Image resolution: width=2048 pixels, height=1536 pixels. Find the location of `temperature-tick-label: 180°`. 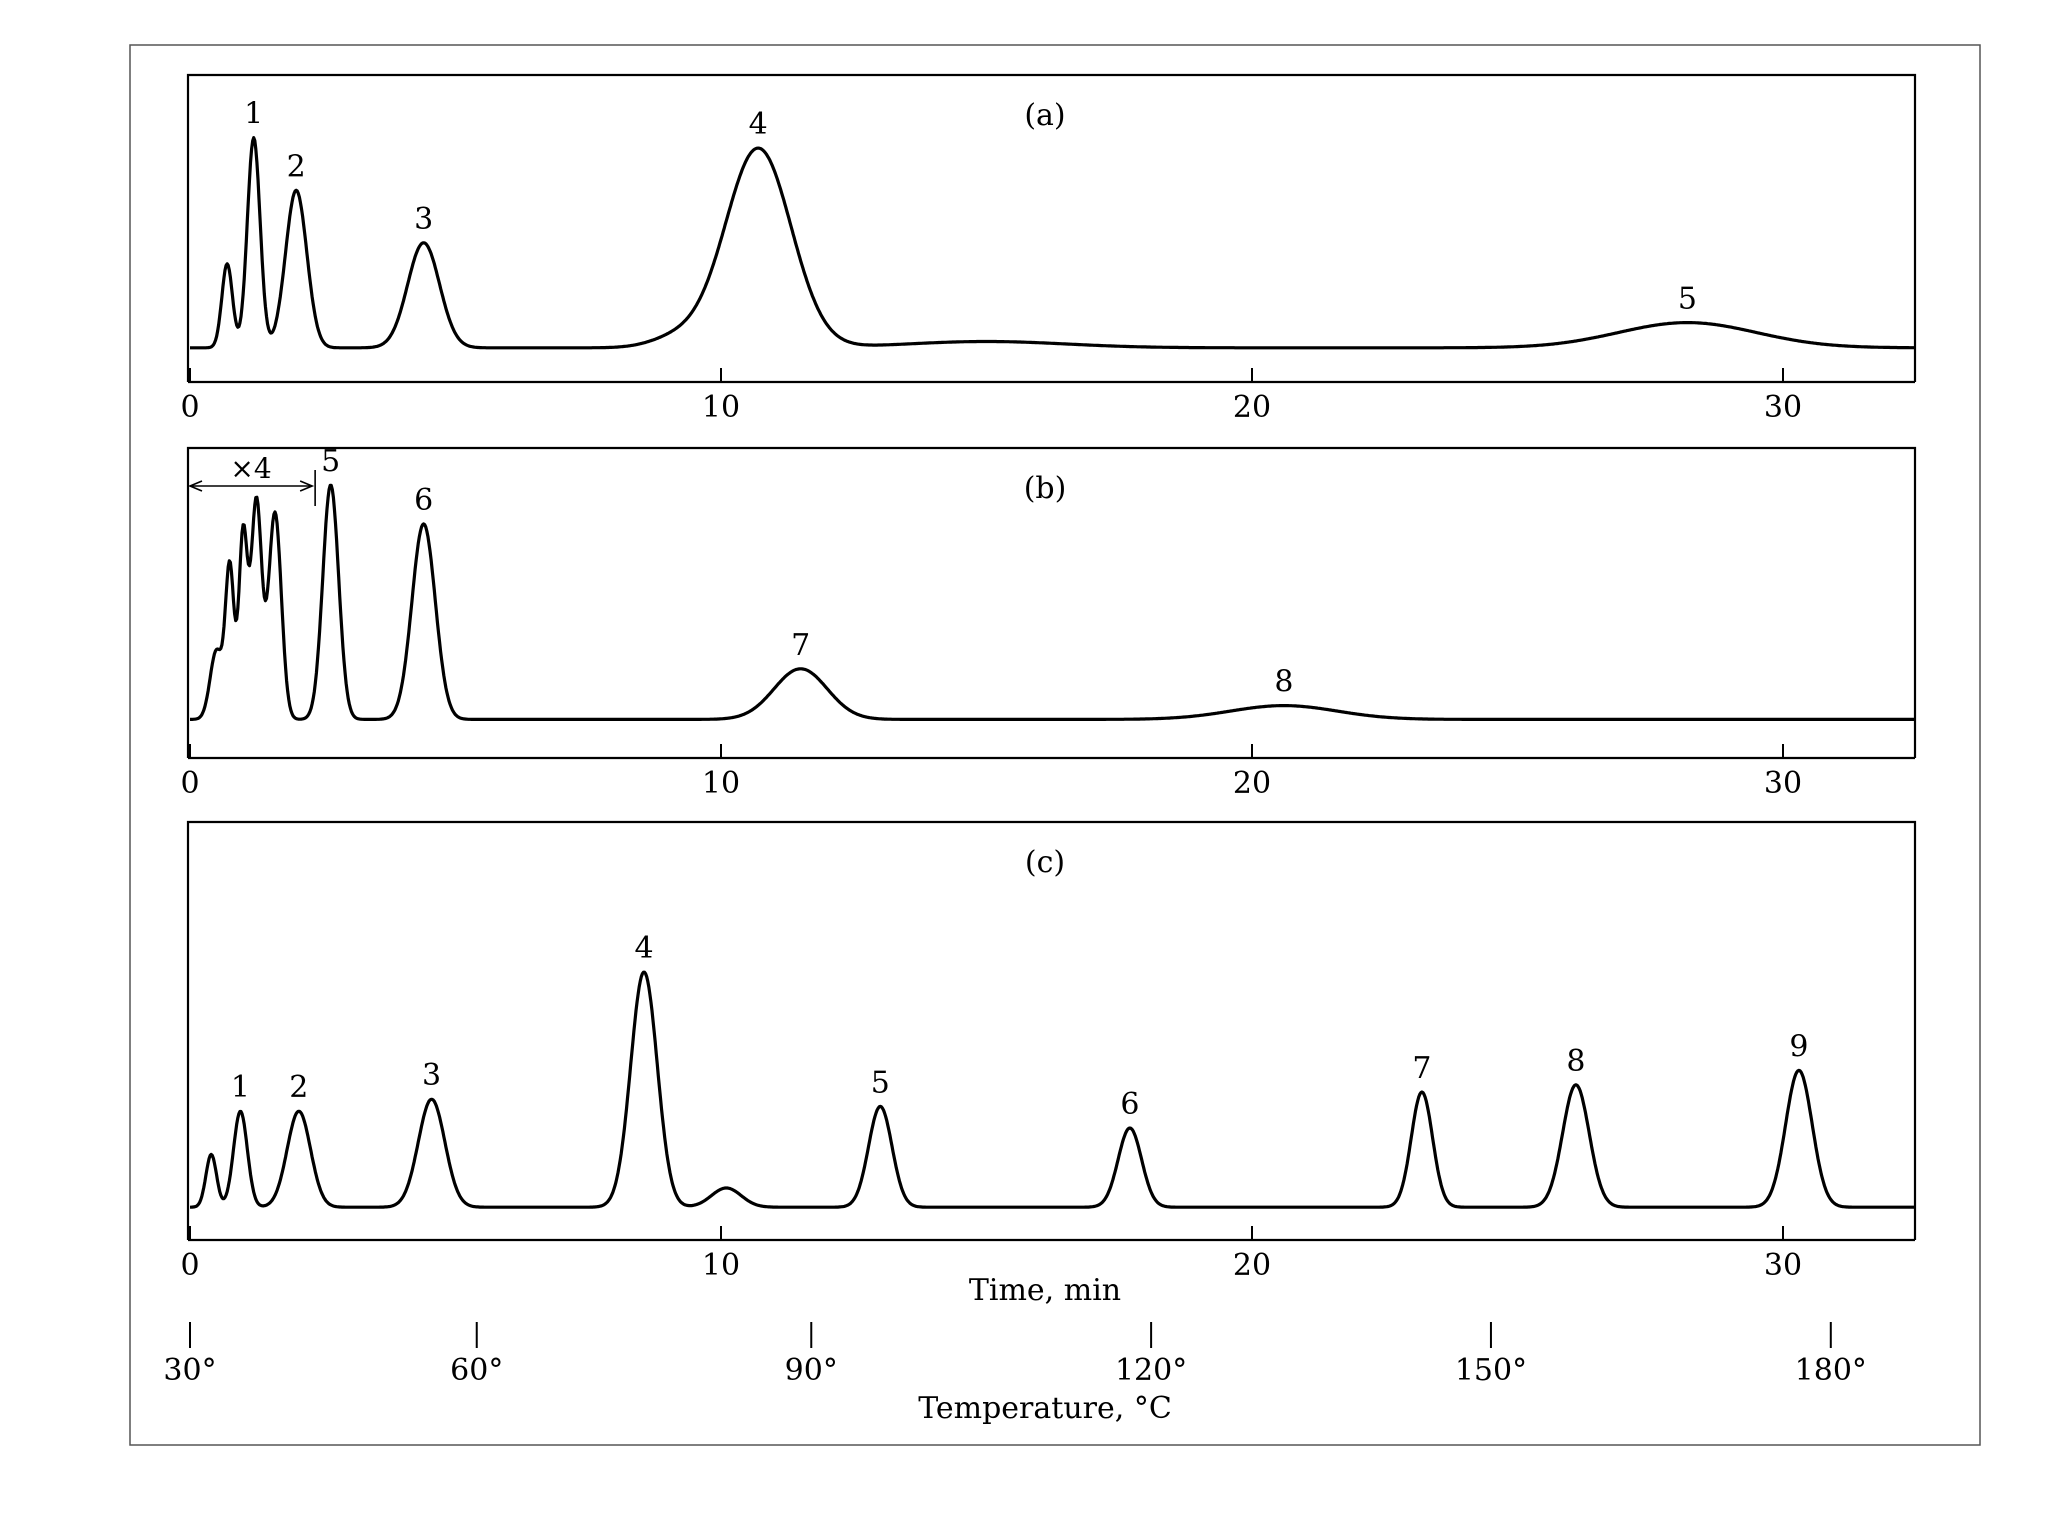

temperature-tick-label: 180° is located at coordinates (1831, 1370).